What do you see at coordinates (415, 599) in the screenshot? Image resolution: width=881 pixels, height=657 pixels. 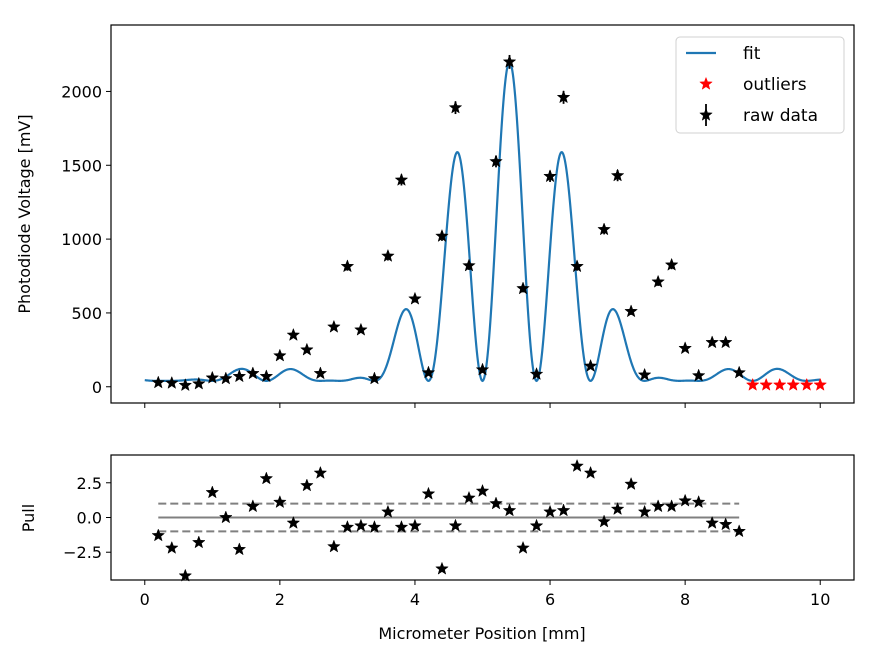 I see `bottom-x-tick-label: 4` at bounding box center [415, 599].